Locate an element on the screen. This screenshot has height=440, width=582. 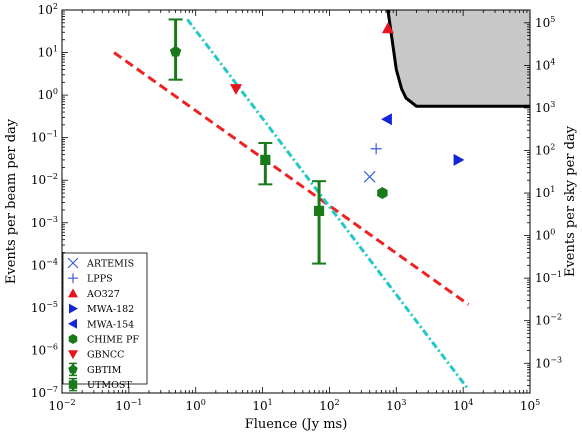
y-tick-label: 10¹ is located at coordinates (48, 52).